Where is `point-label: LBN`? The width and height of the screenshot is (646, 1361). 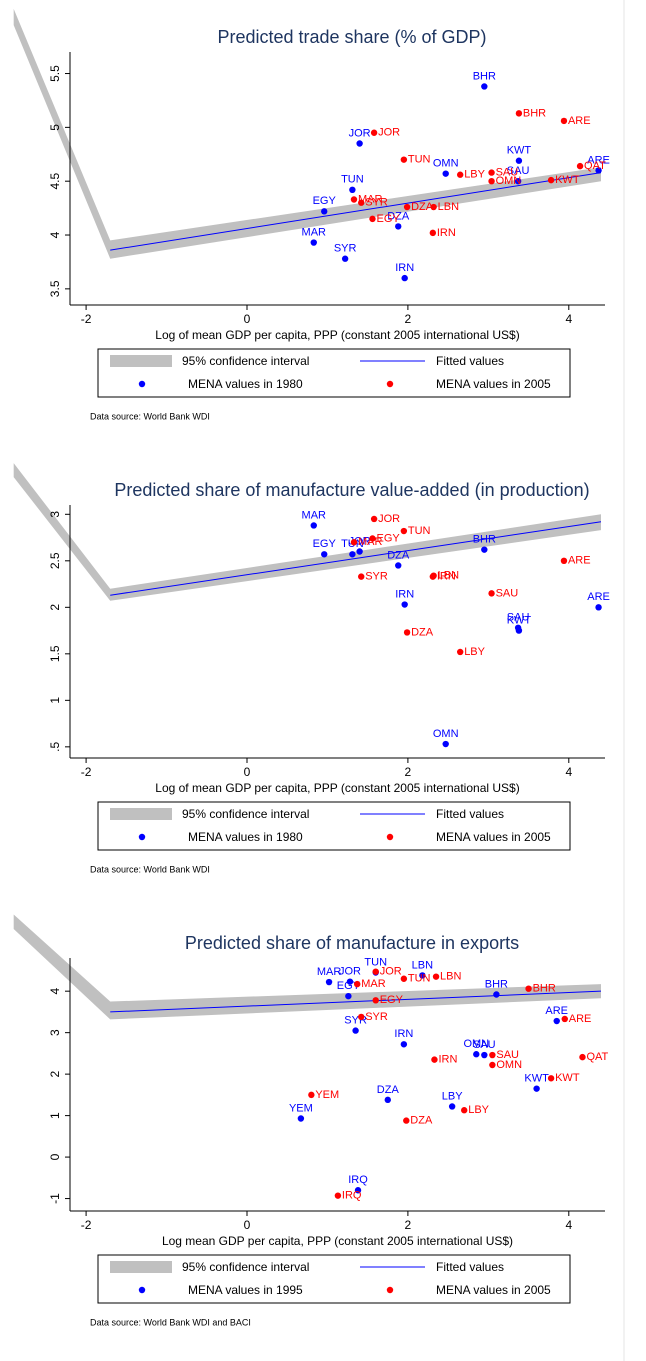
point-label: LBN is located at coordinates (422, 965).